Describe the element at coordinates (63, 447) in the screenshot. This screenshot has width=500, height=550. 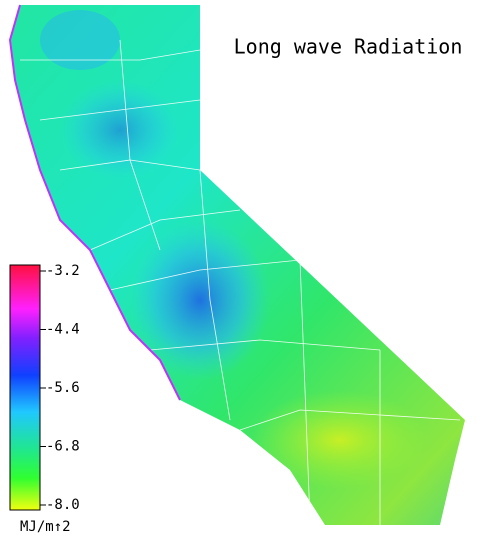
I see `colorbar-tick-label: -6.8` at that location.